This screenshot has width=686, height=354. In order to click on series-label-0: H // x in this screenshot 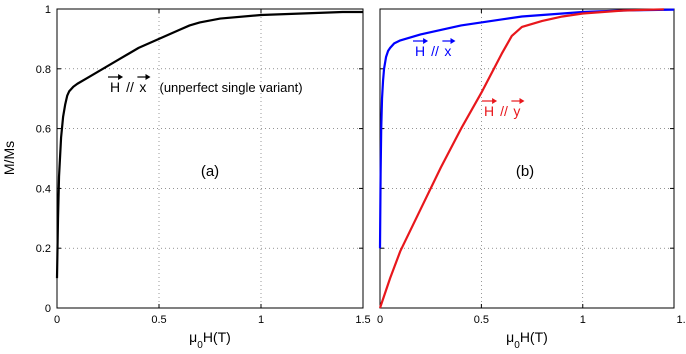, I will do `click(434, 48)`.